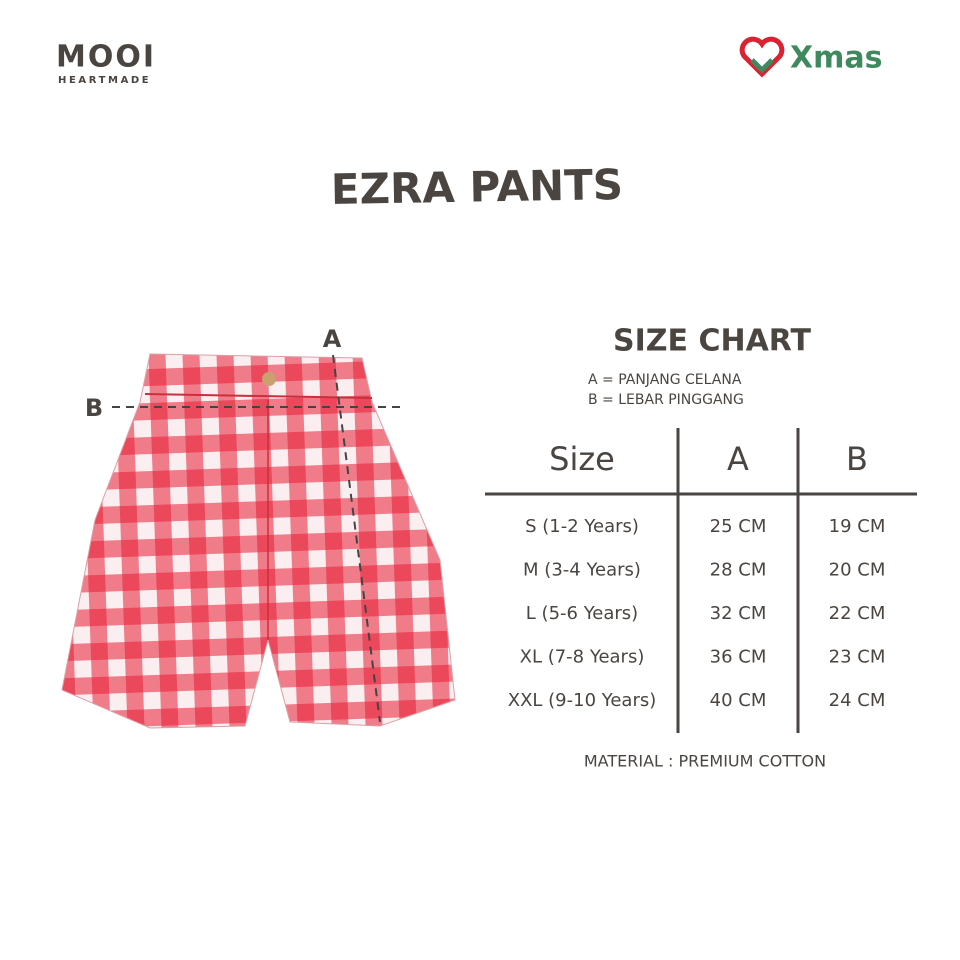 The height and width of the screenshot is (960, 960). What do you see at coordinates (476, 187) in the screenshot?
I see `title: EZRA PANTS` at bounding box center [476, 187].